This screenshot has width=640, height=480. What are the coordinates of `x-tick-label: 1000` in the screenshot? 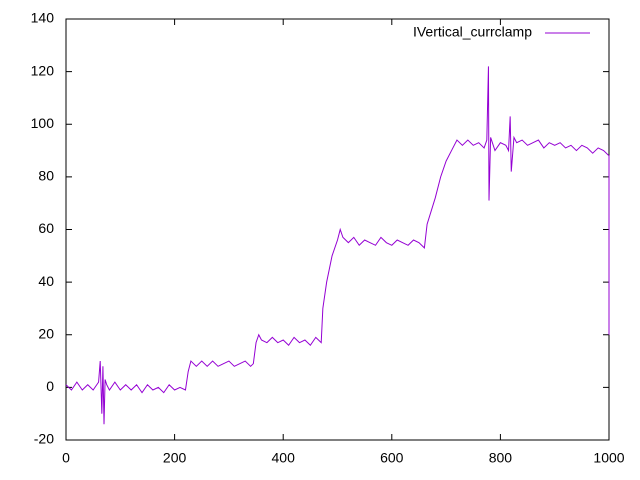 It's located at (608, 458).